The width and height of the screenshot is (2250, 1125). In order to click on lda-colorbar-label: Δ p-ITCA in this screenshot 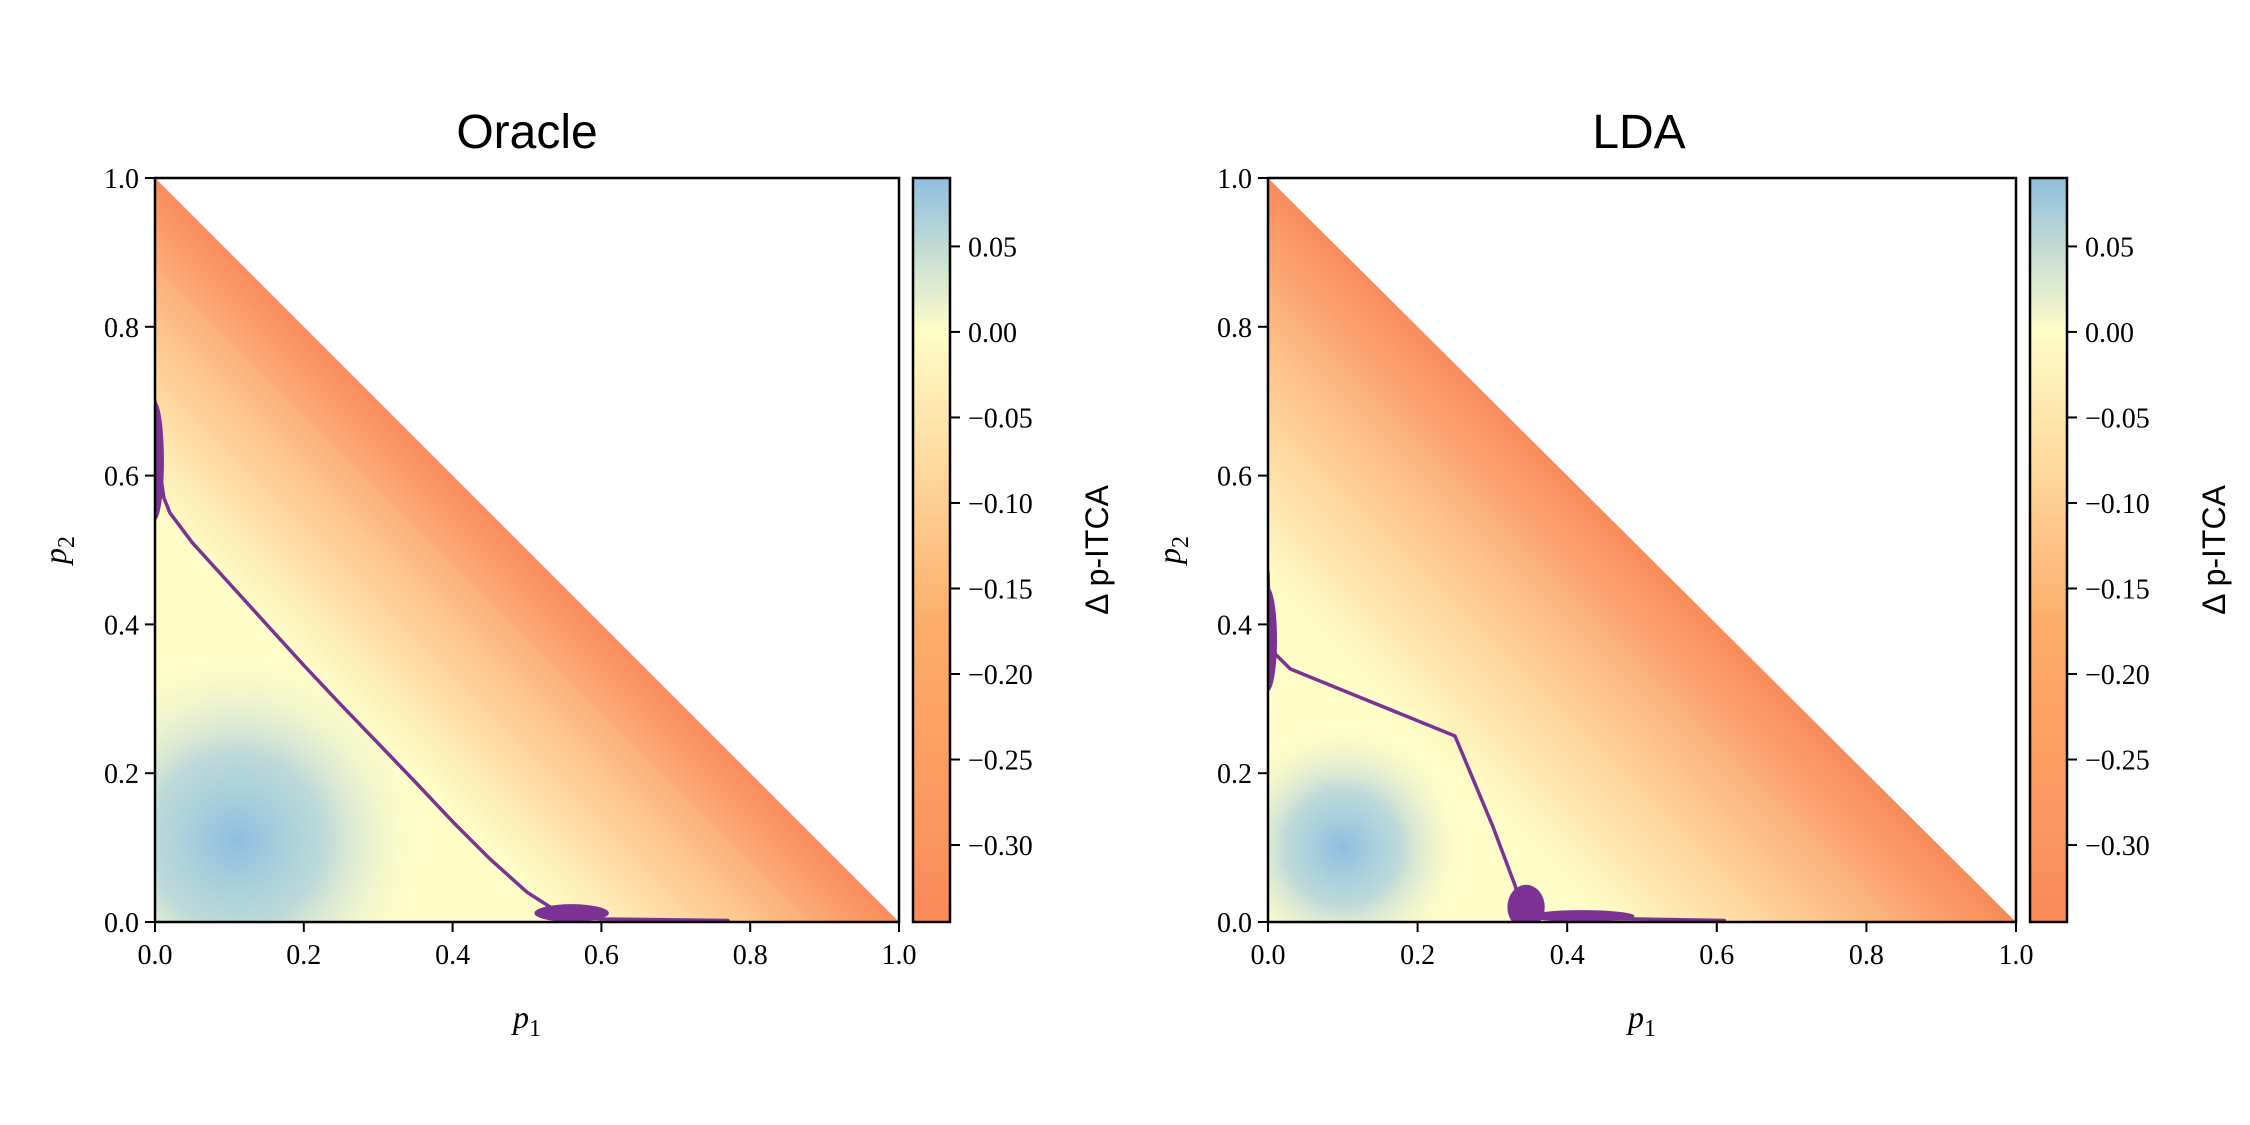, I will do `click(2214, 549)`.